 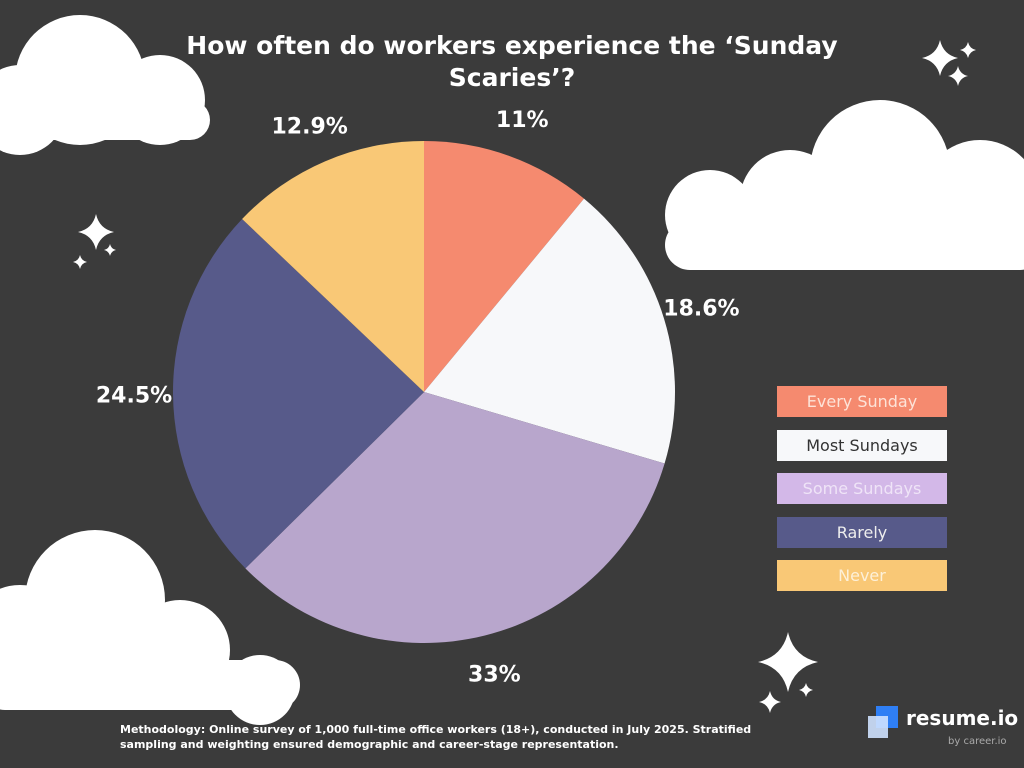 What do you see at coordinates (134, 396) in the screenshot?
I see `data-label: 24.5%` at bounding box center [134, 396].